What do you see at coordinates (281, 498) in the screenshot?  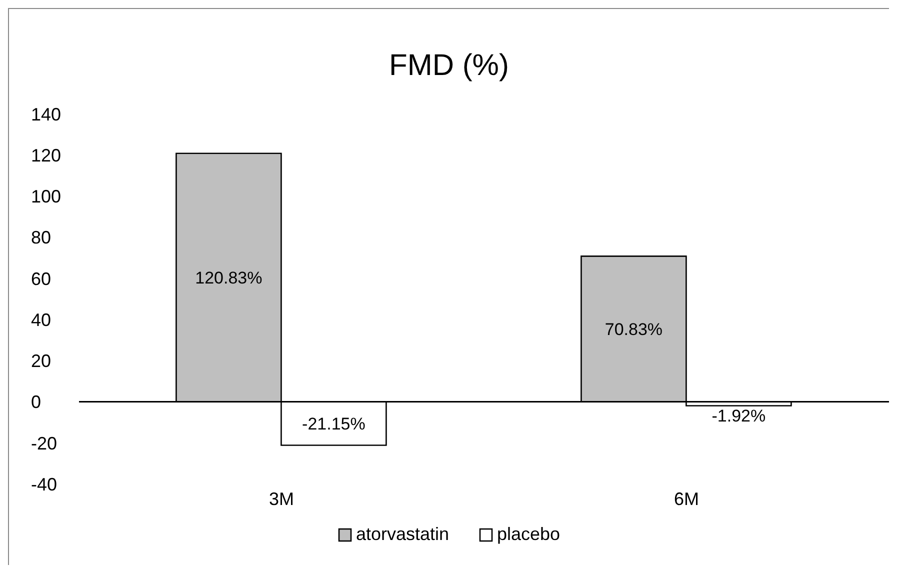 I see `x-tick-label: 3M` at bounding box center [281, 498].